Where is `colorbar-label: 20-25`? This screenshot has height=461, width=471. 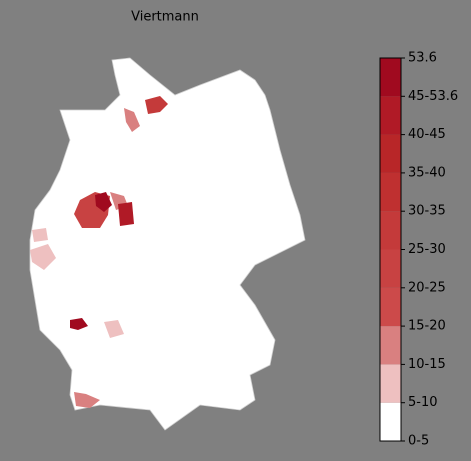 colorbar-label: 20-25 is located at coordinates (427, 287).